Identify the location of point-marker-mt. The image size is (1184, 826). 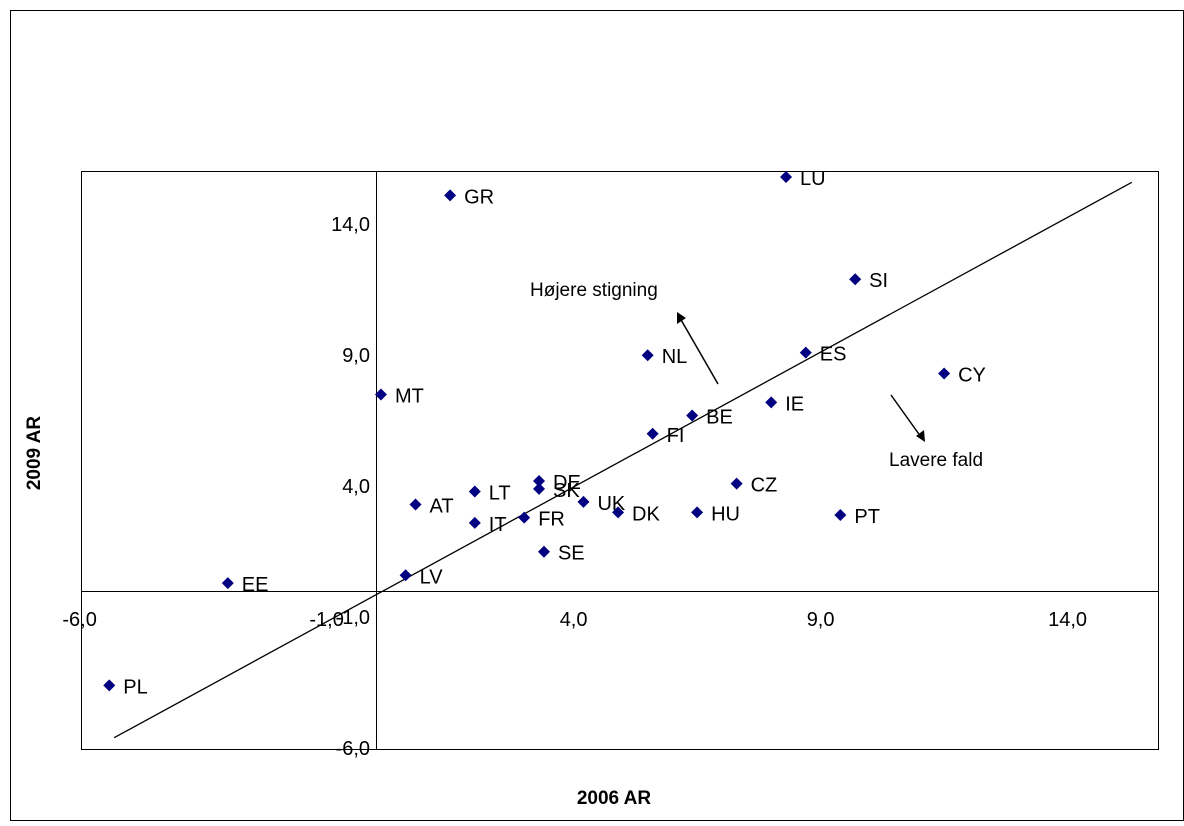
(380, 394).